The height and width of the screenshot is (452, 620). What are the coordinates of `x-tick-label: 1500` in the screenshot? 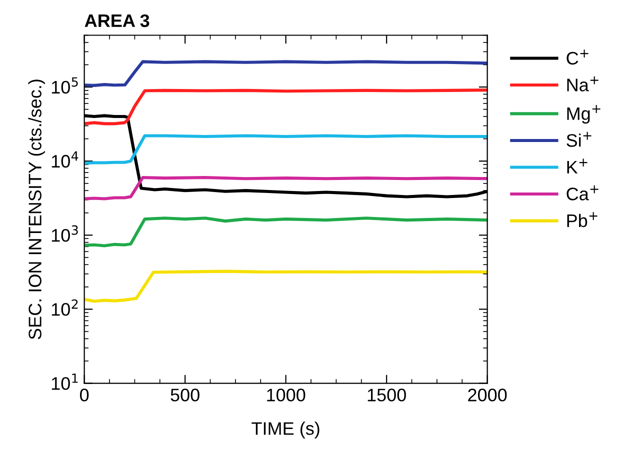 It's located at (387, 395).